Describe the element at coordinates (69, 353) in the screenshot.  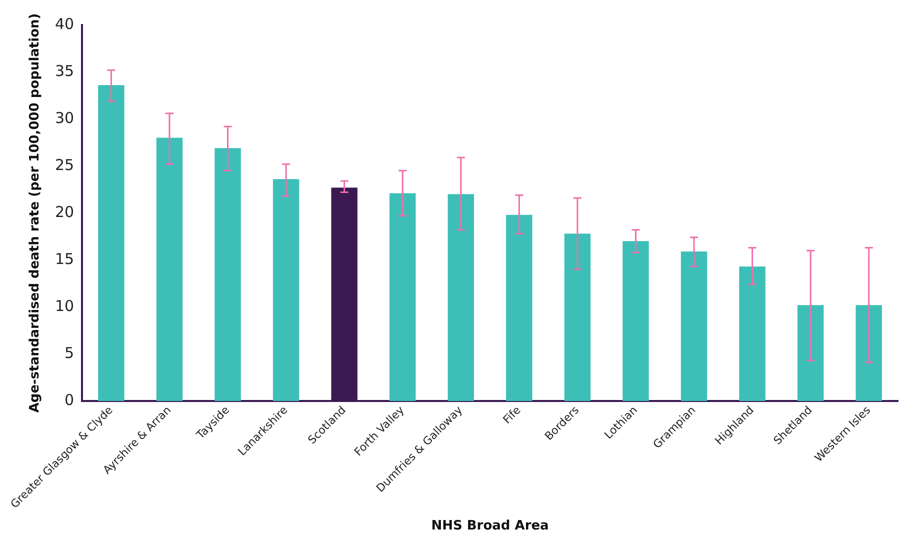
I see `y-tick-label: 5` at that location.